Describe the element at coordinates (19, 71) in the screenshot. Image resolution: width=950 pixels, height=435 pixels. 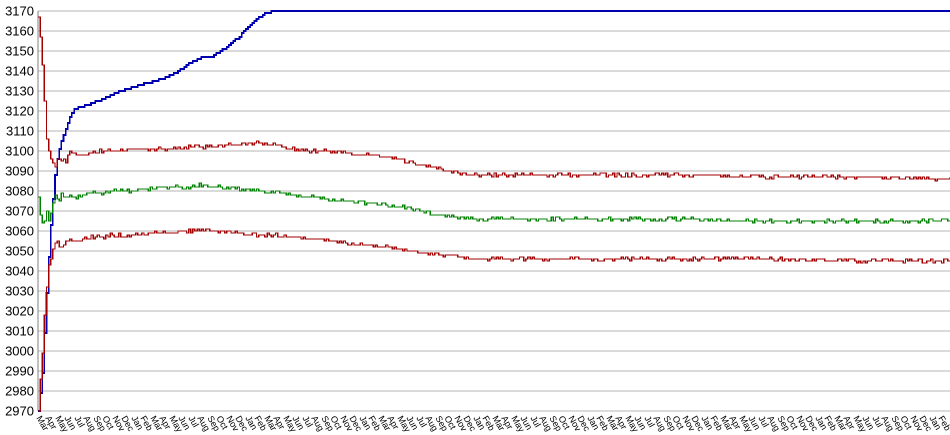
I see `y-tick-label: 3140` at that location.